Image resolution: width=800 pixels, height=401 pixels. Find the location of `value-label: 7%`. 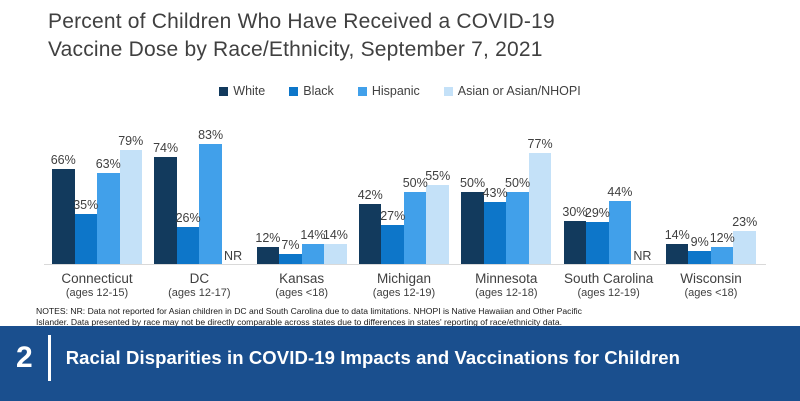

value-label: 7% is located at coordinates (290, 244).